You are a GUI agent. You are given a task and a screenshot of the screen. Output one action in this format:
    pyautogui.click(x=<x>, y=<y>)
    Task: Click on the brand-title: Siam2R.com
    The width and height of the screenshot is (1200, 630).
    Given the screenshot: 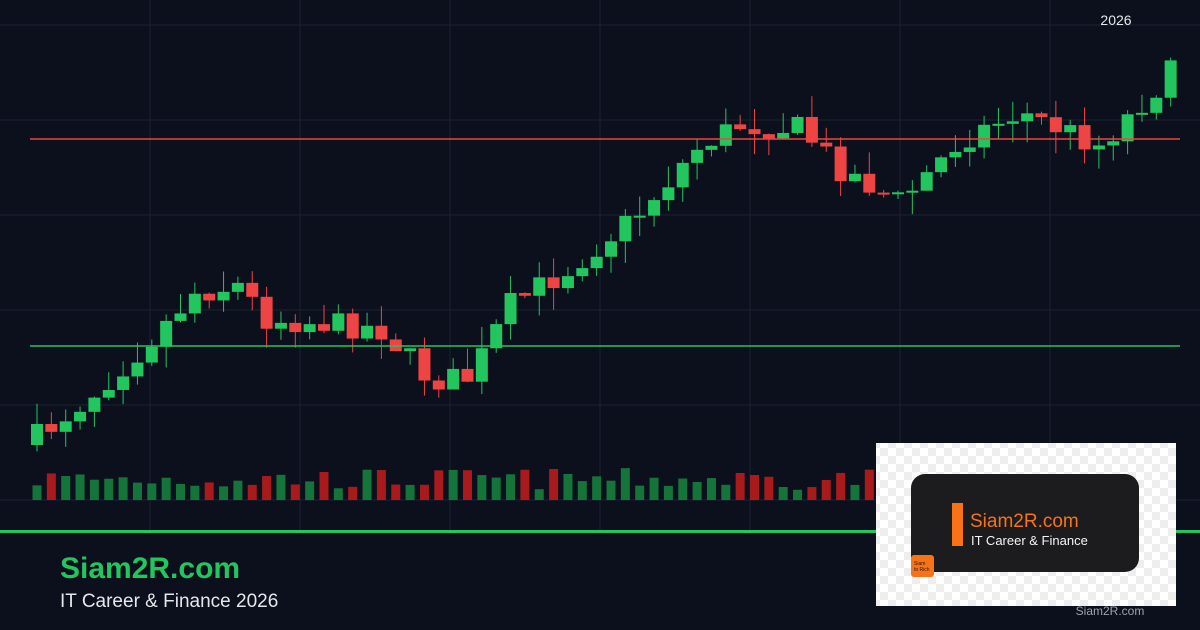 What is the action you would take?
    pyautogui.click(x=150, y=568)
    